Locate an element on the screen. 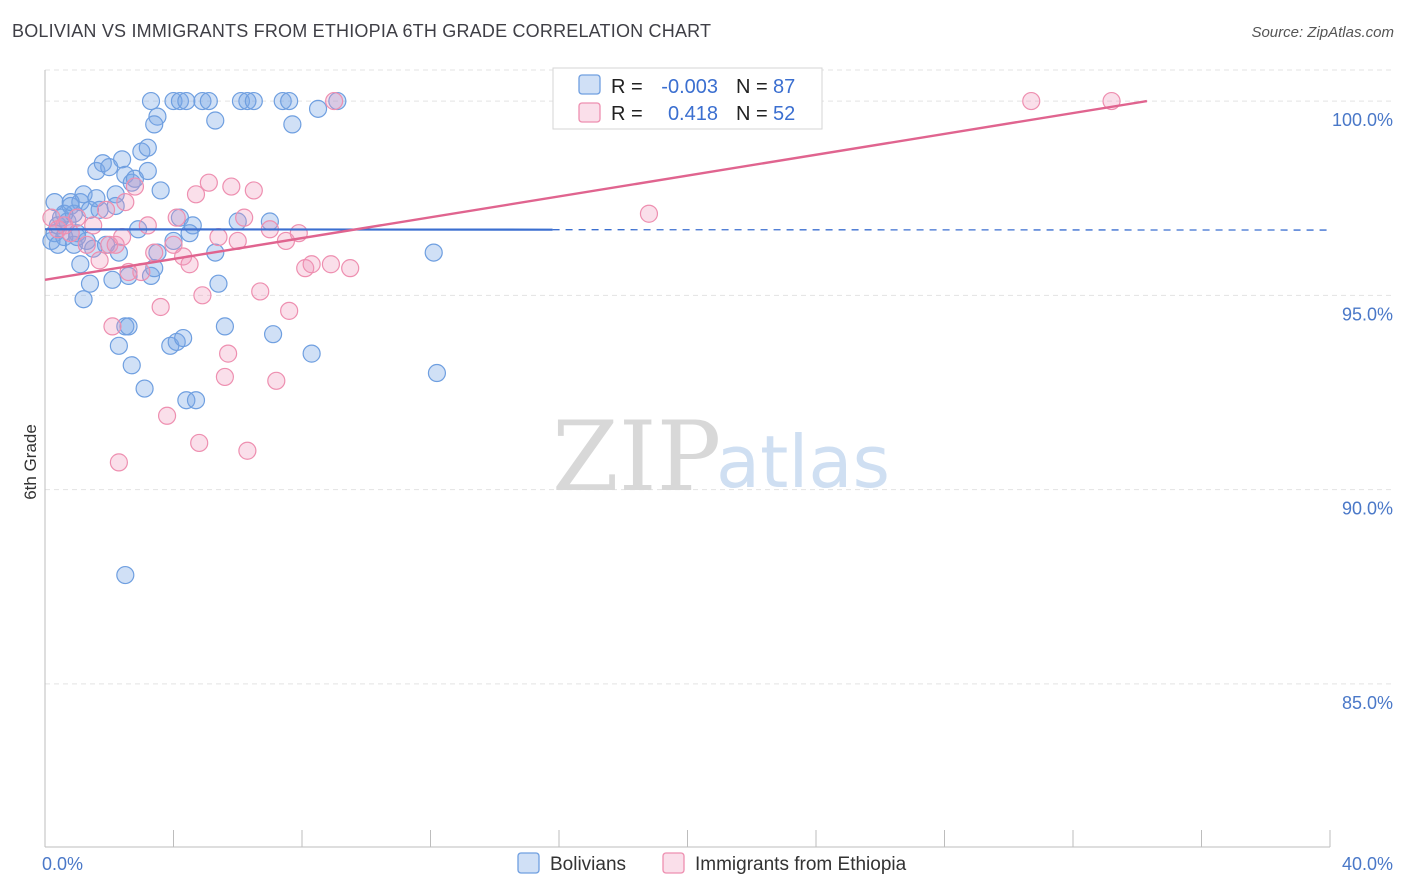  bottom-legend-swatch-blue is located at coordinates (528, 863).